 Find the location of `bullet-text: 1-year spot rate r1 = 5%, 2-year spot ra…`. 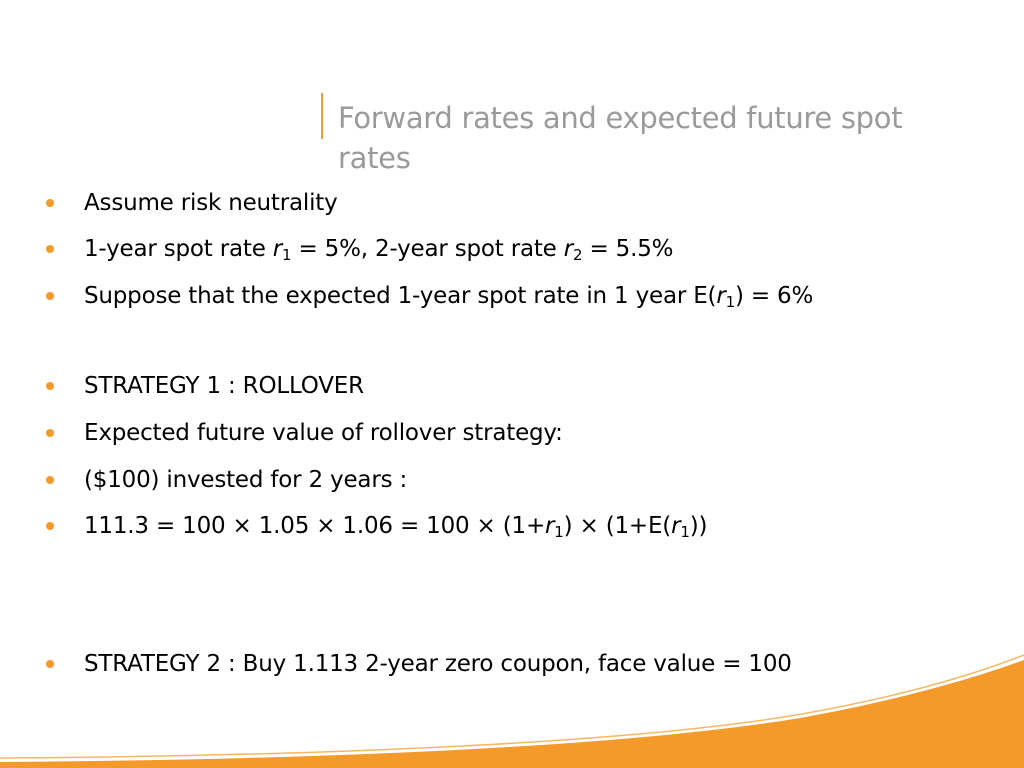

bullet-text: 1-year spot rate r1 = 5%, 2-year spot ra… is located at coordinates (378, 249).